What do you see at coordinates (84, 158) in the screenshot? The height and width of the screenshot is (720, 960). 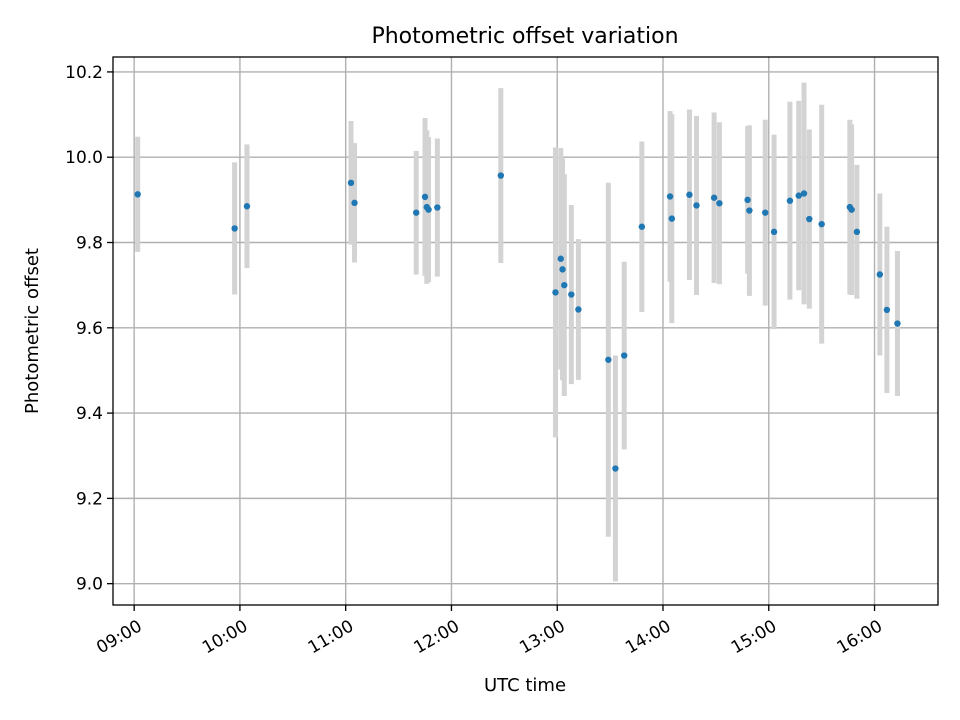 I see `y-tick-label: 10.0` at bounding box center [84, 158].